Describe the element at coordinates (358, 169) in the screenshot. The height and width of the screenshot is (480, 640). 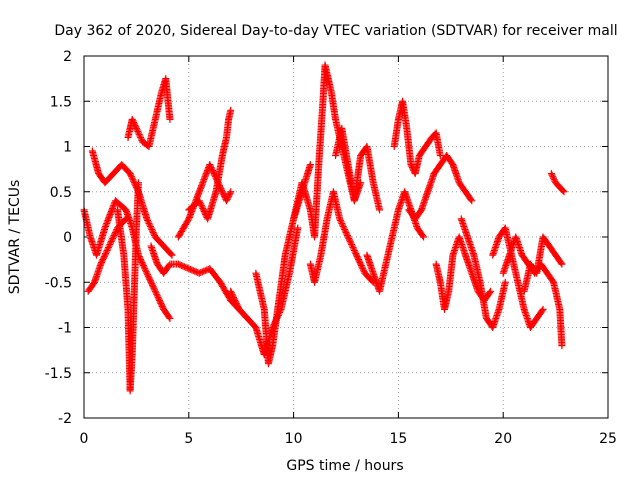
I see `series-s13` at that location.